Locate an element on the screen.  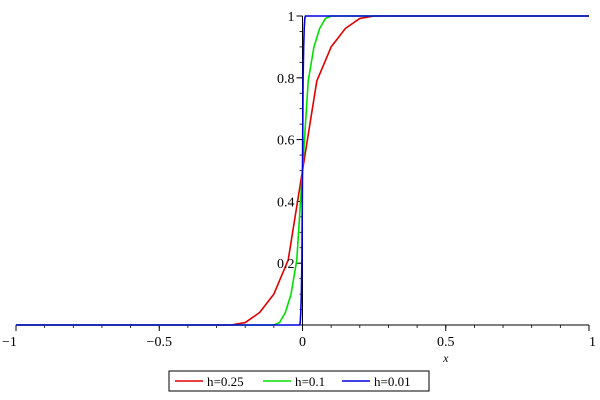
legend-label-2: h=0.1 is located at coordinates (310, 381).